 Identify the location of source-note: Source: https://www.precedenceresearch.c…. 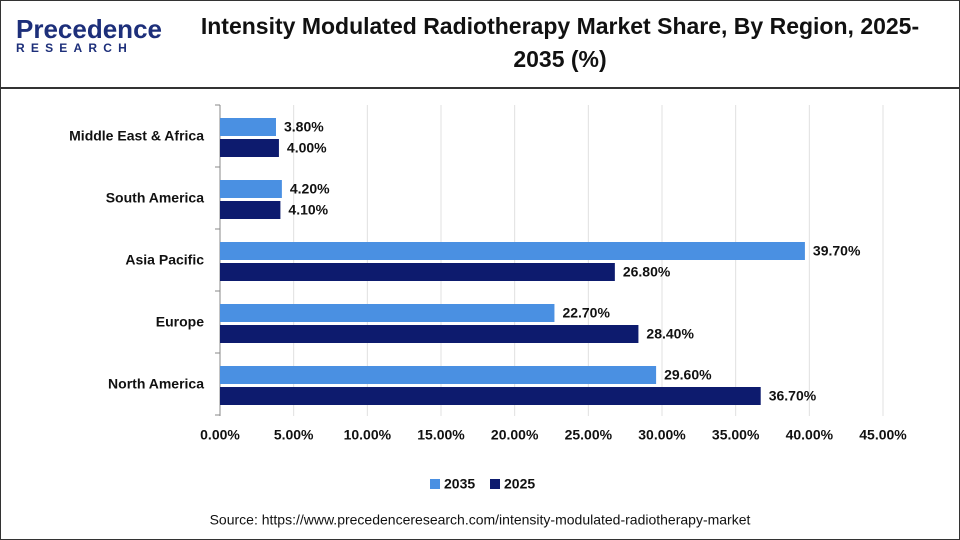
(480, 520).